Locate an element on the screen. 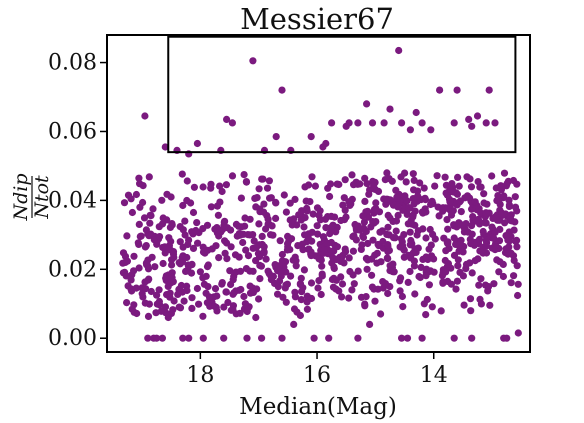 This screenshot has height=423, width=584. x-tick-label: 16 is located at coordinates (317, 375).